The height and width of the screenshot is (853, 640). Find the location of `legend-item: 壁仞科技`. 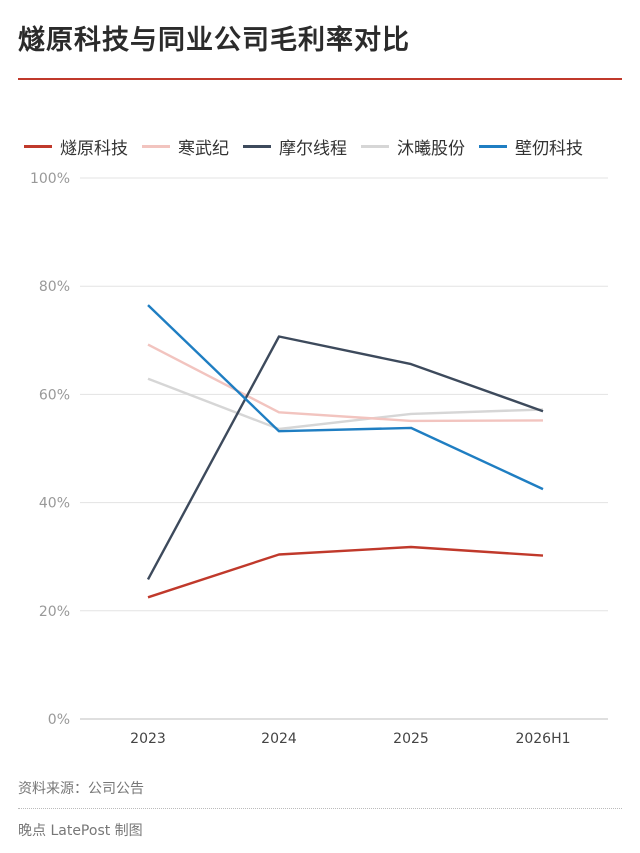

legend-item: 壁仞科技 is located at coordinates (531, 146).